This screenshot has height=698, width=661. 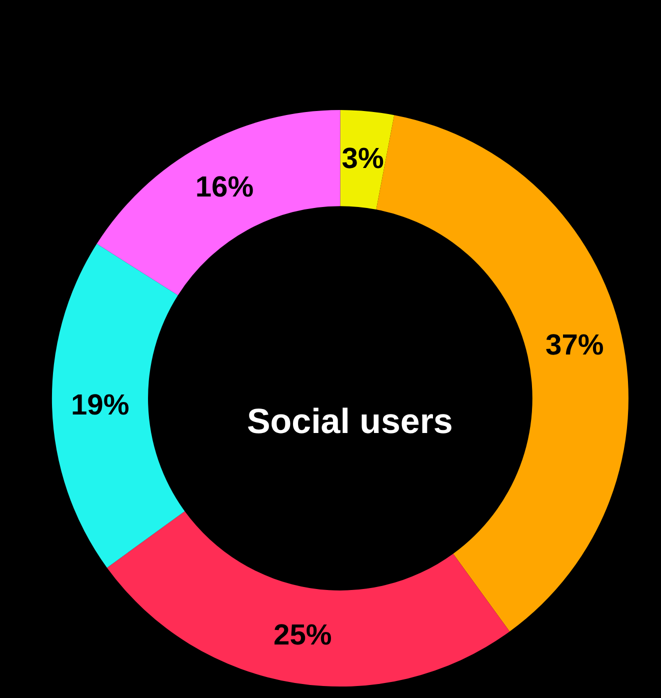 I want to click on text: Social users, so click(x=349, y=422).